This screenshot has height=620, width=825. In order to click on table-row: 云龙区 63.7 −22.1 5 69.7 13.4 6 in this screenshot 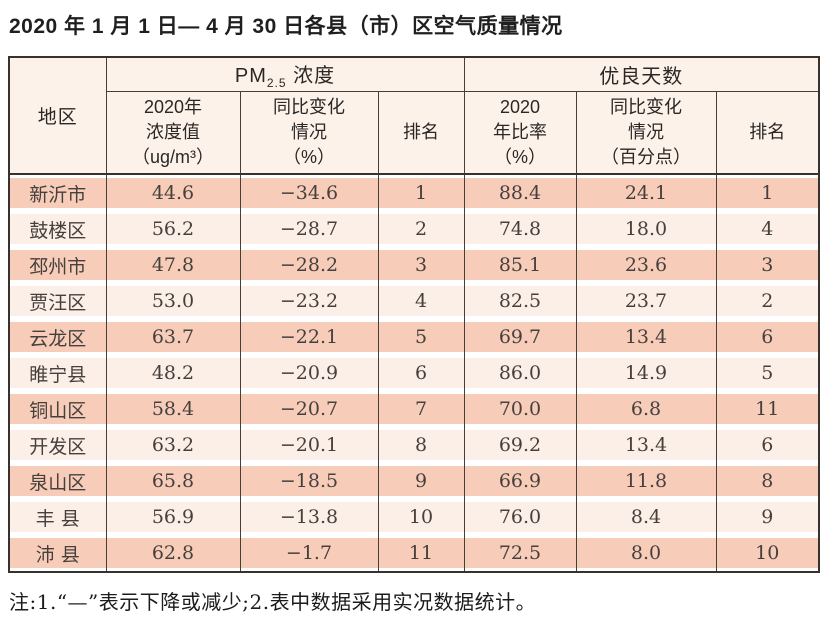, I will do `click(414, 337)`.